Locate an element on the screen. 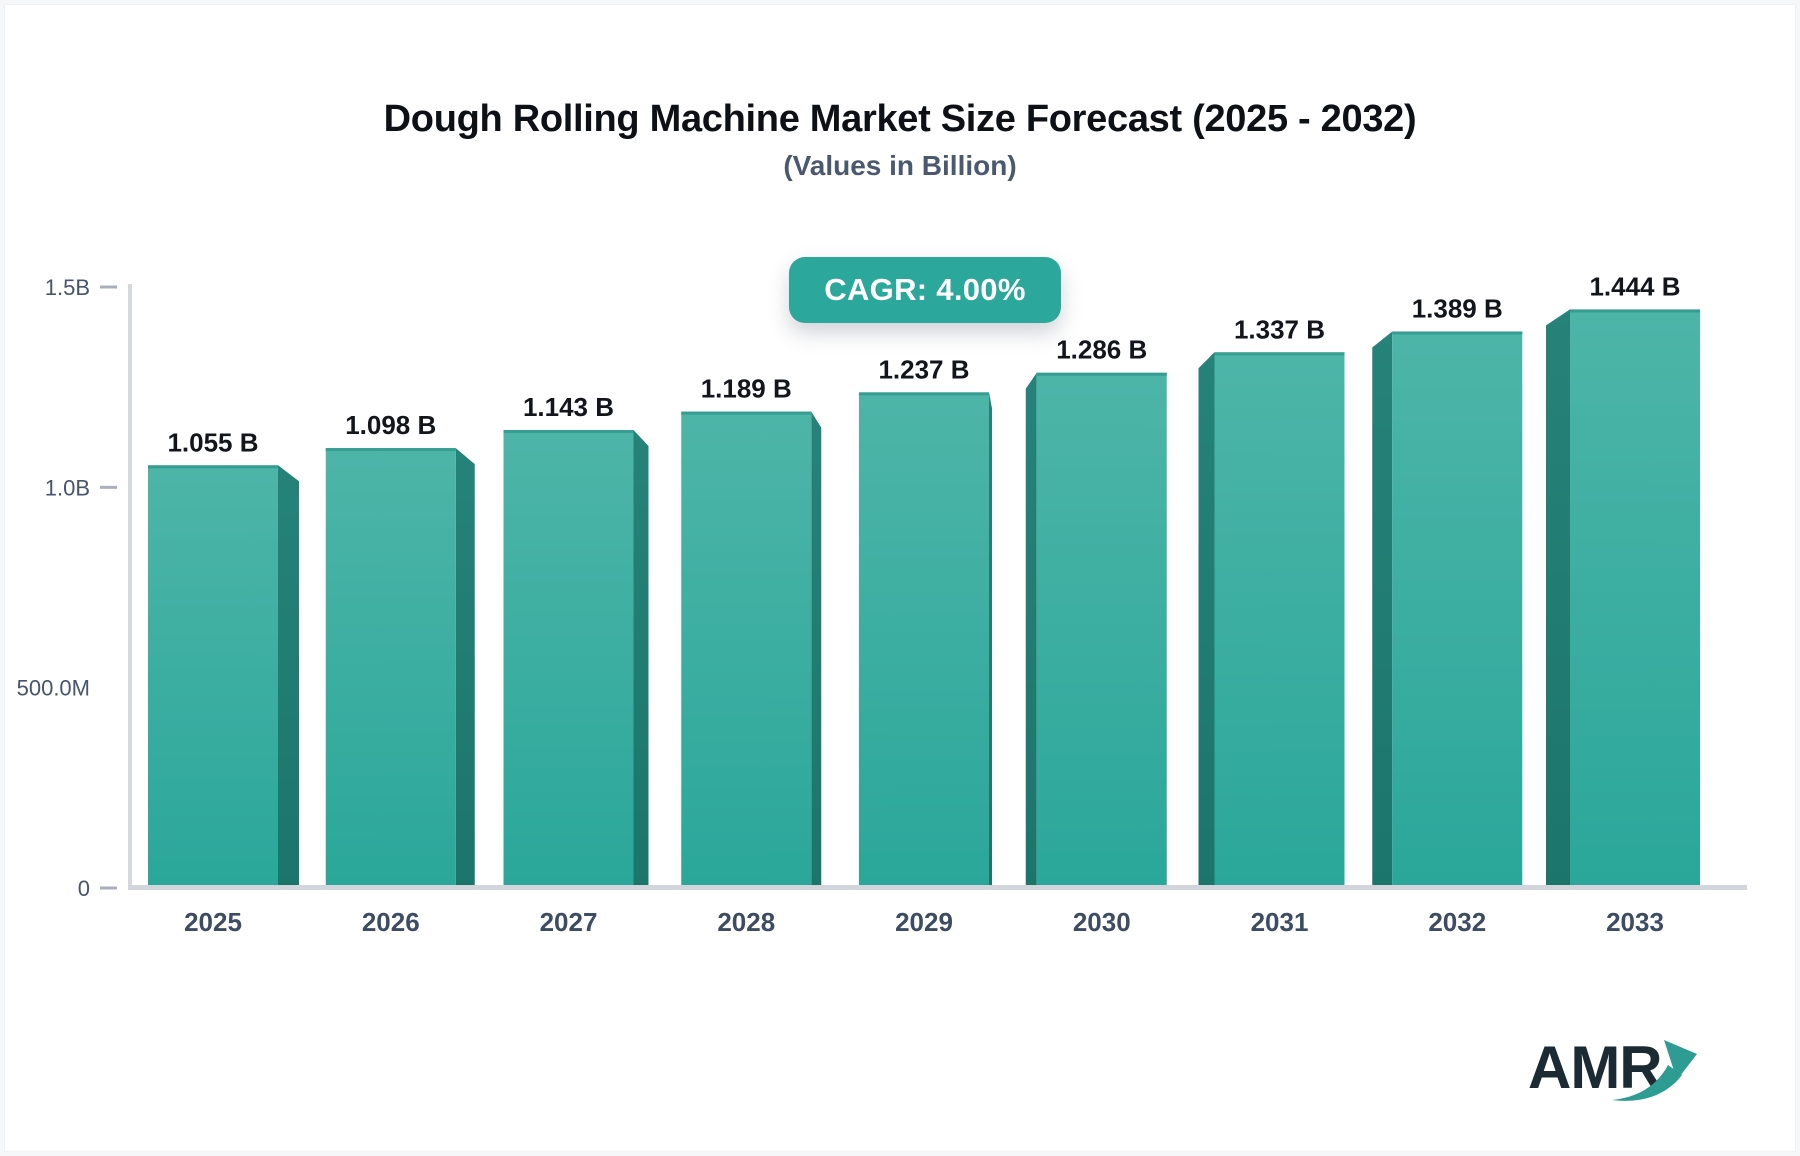 The image size is (1800, 1156). x-axis-label: 2025 is located at coordinates (213, 922).